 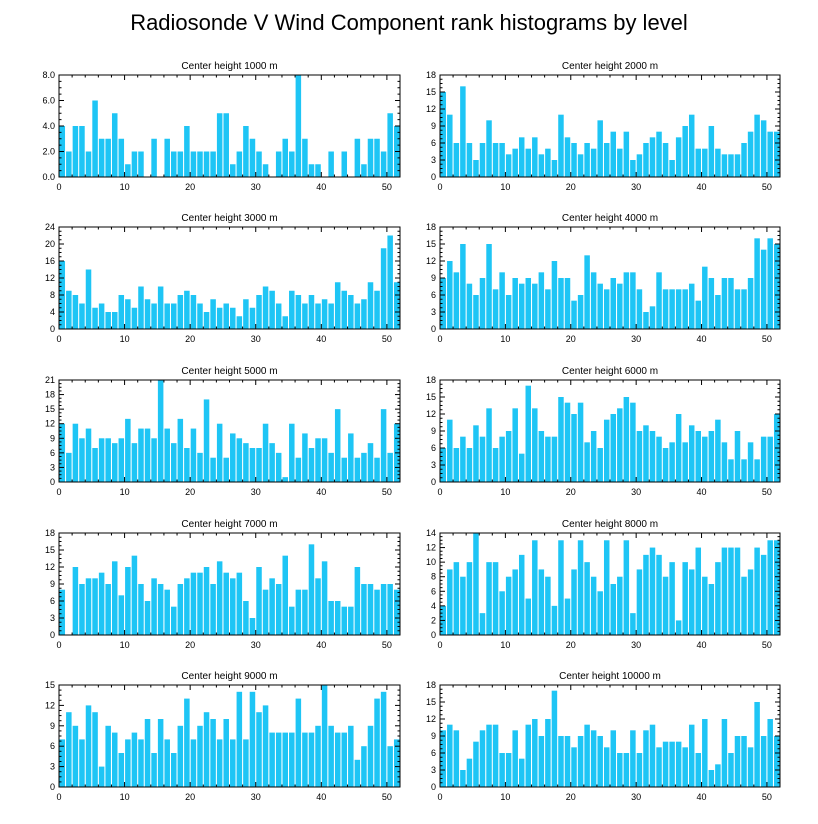 What do you see at coordinates (433, 770) in the screenshot?
I see `y-tick-label: 3` at bounding box center [433, 770].